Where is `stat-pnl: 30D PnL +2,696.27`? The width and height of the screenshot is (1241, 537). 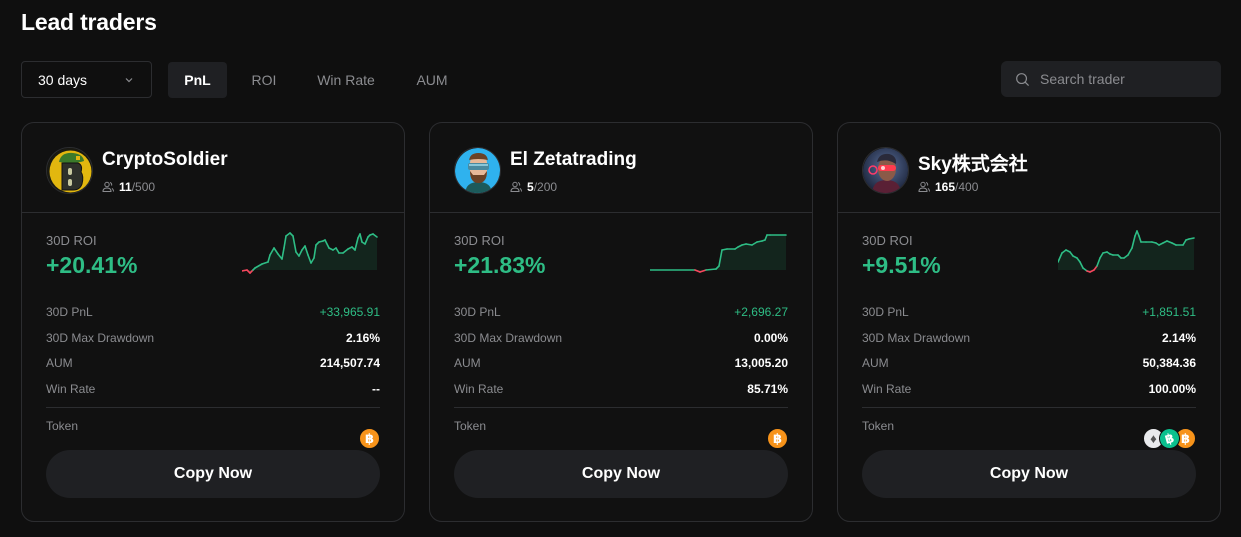 stat-pnl: 30D PnL +2,696.27 is located at coordinates (621, 312).